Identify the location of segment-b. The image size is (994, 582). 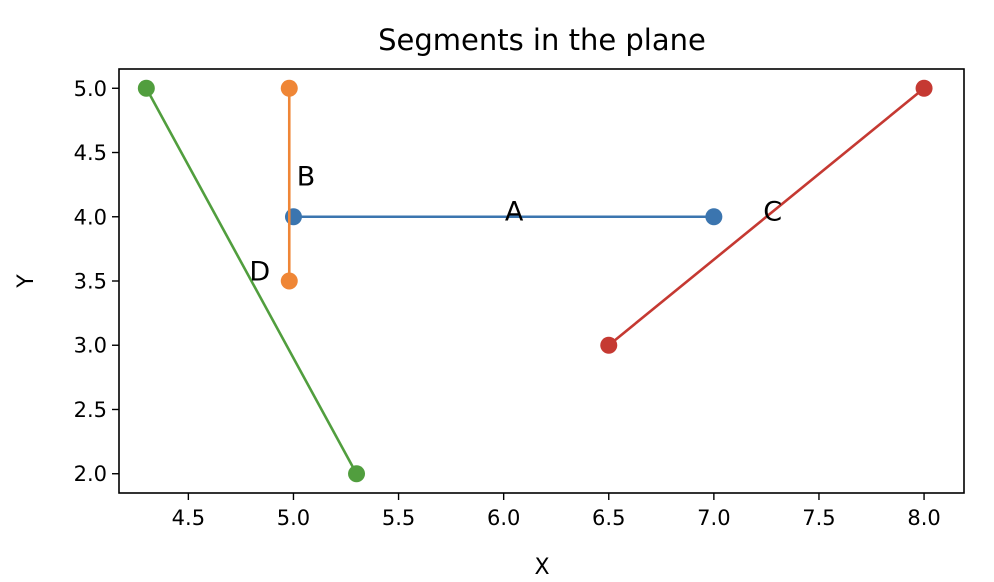
(289, 184).